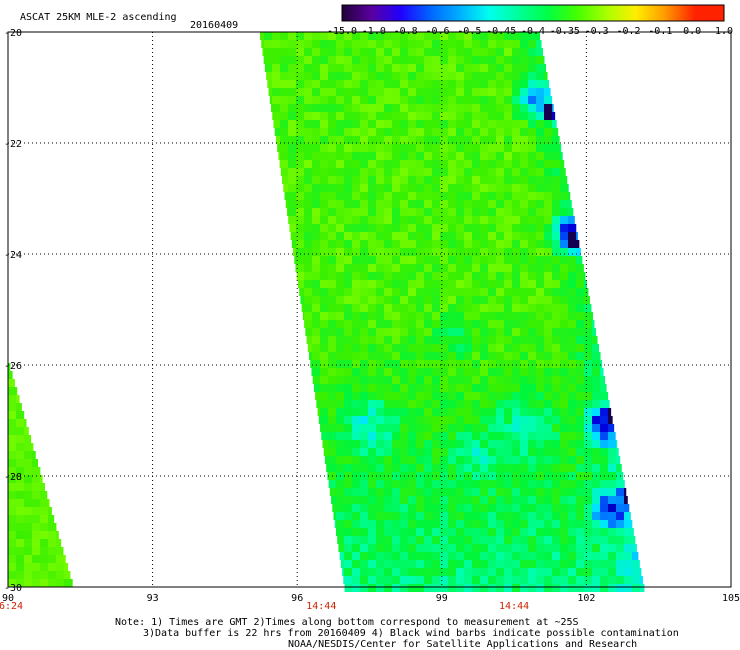 The height and width of the screenshot is (650, 740). I want to click on colorbar-frame, so click(533, 13).